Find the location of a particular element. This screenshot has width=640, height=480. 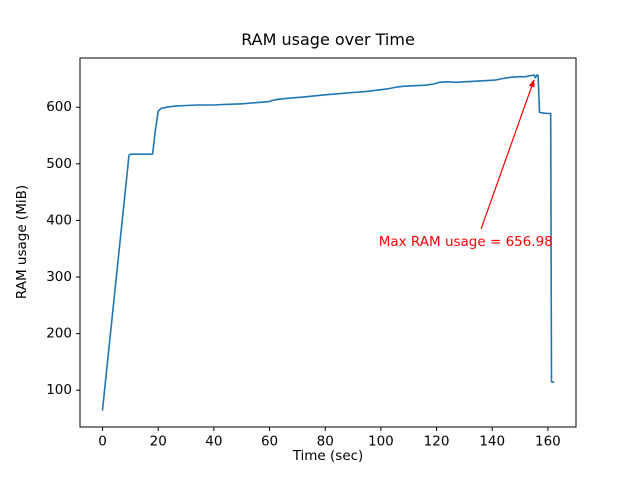

x-axis-label: Time (sec) is located at coordinates (328, 456).